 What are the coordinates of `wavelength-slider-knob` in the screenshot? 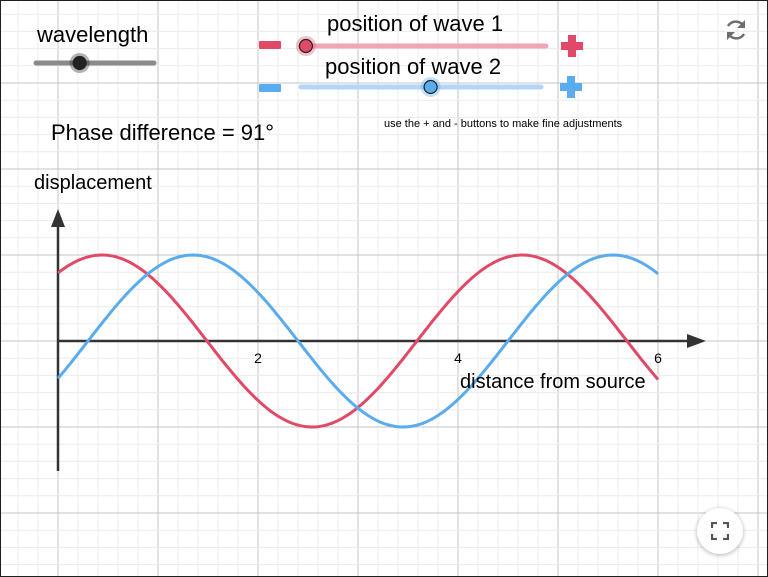 It's located at (79, 63).